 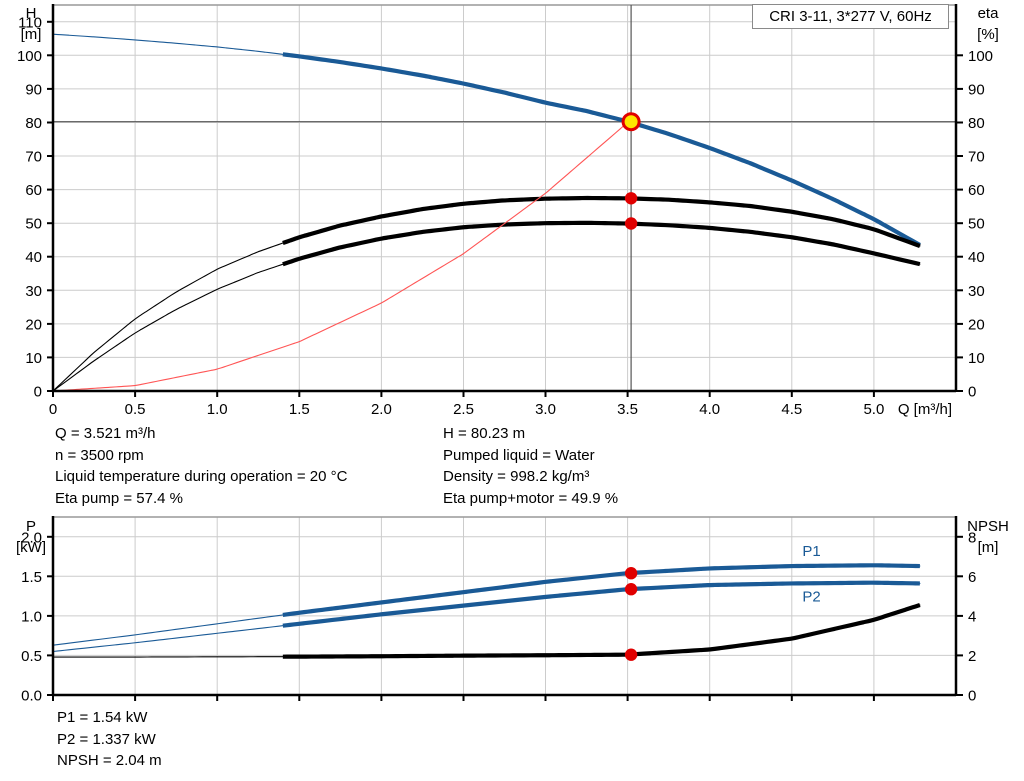 I want to click on duty-point-eta-pump-motor, so click(x=631, y=223).